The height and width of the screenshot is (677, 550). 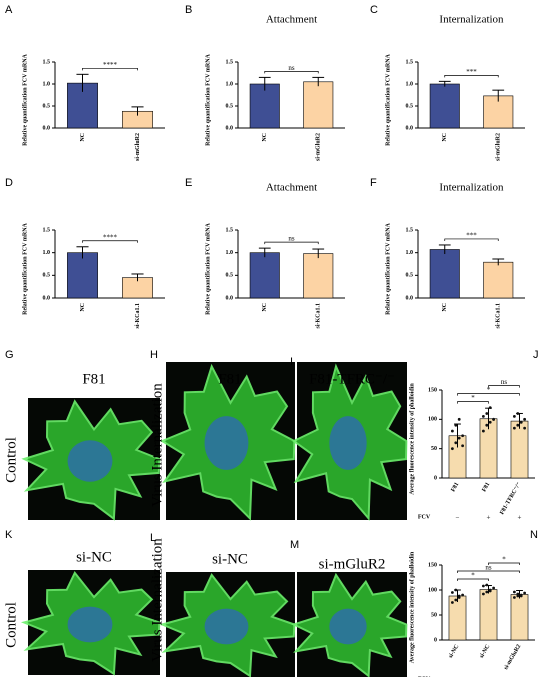 I want to click on significance-label: ****, so click(x=110, y=65).